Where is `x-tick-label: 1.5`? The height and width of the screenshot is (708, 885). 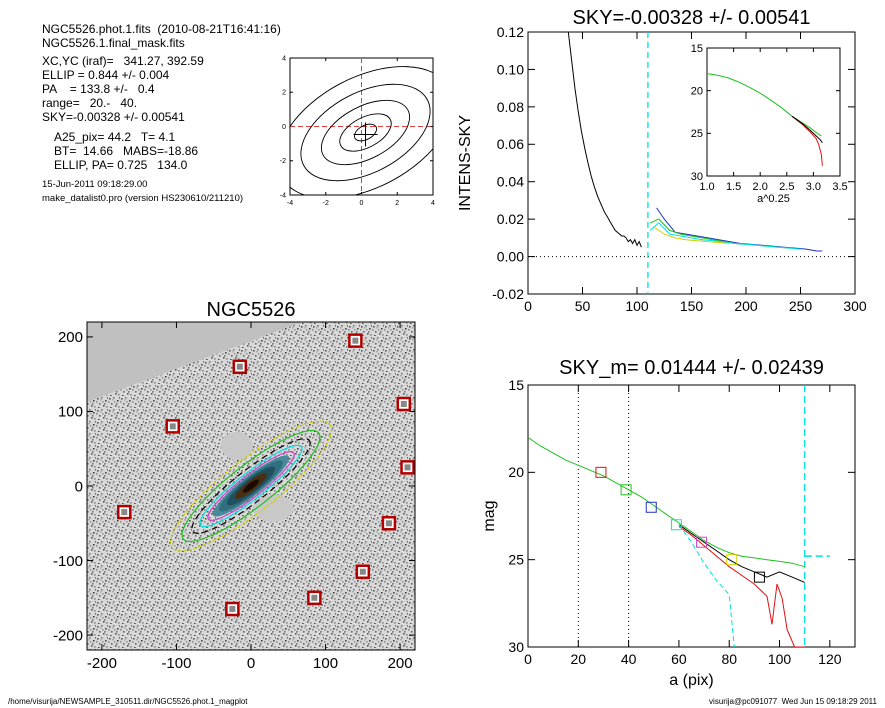
x-tick-label: 1.5 is located at coordinates (733, 187).